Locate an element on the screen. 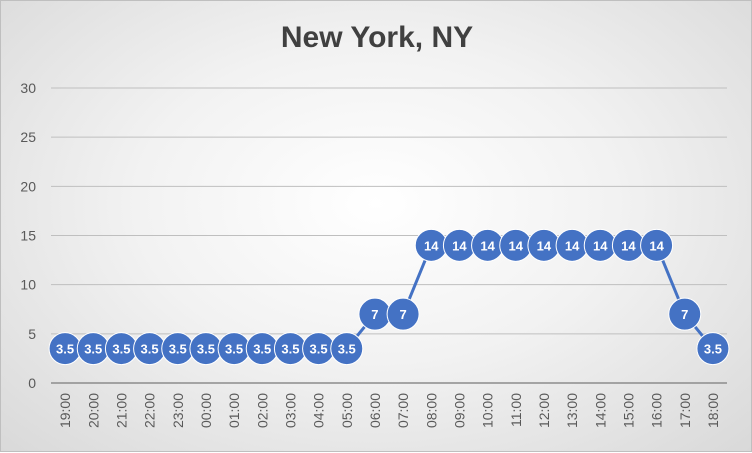 The height and width of the screenshot is (453, 752). x-tick-label: 03:00 is located at coordinates (290, 410).